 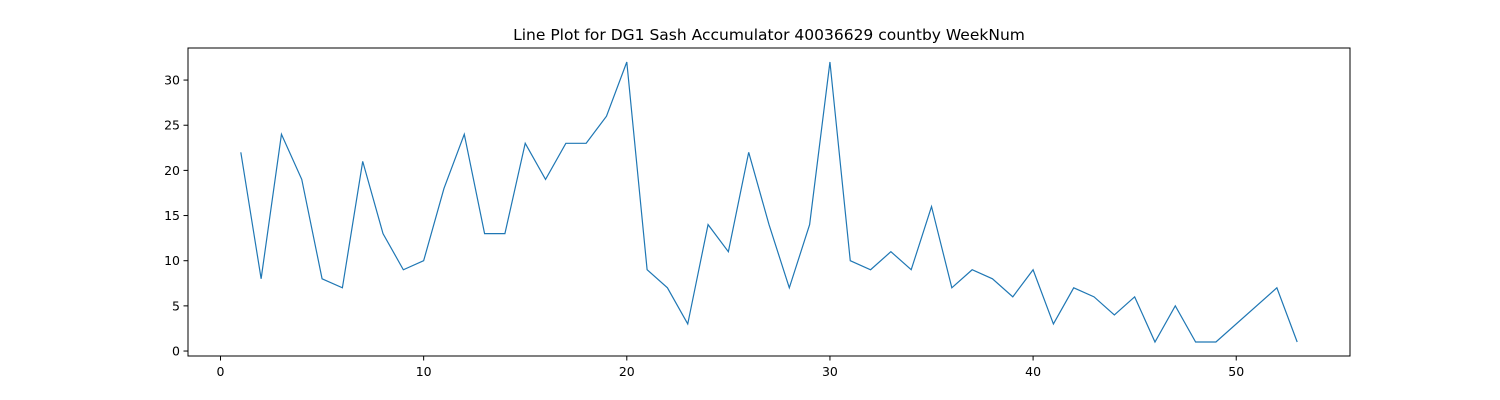 I want to click on x-tick-label: 30, so click(x=830, y=371).